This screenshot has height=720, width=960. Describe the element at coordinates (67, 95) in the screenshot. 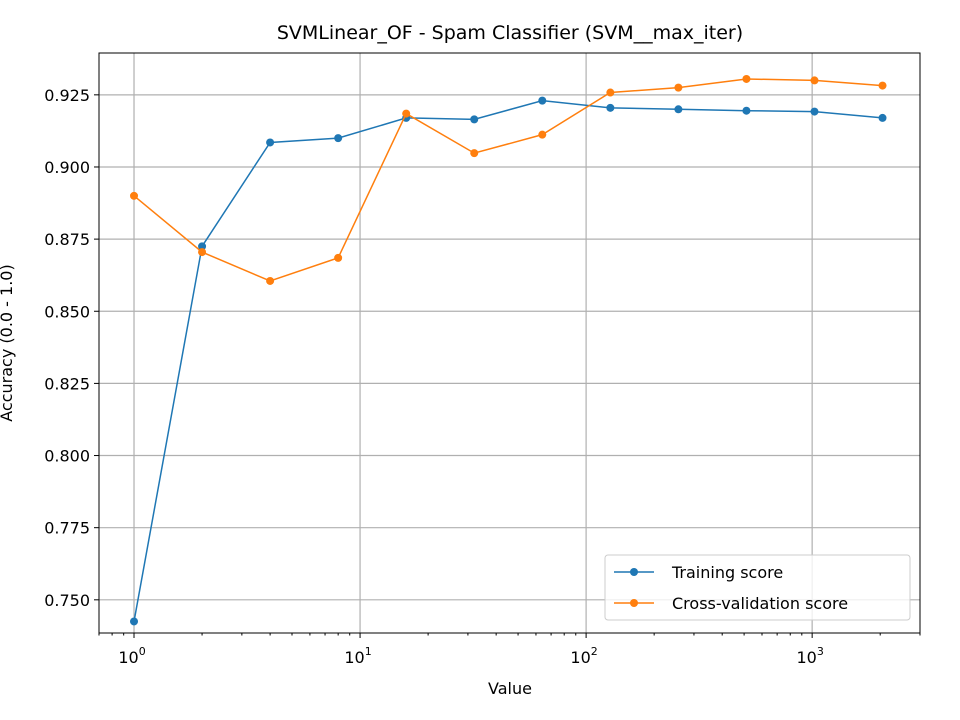

I see `y-tick-label: 0.925` at that location.